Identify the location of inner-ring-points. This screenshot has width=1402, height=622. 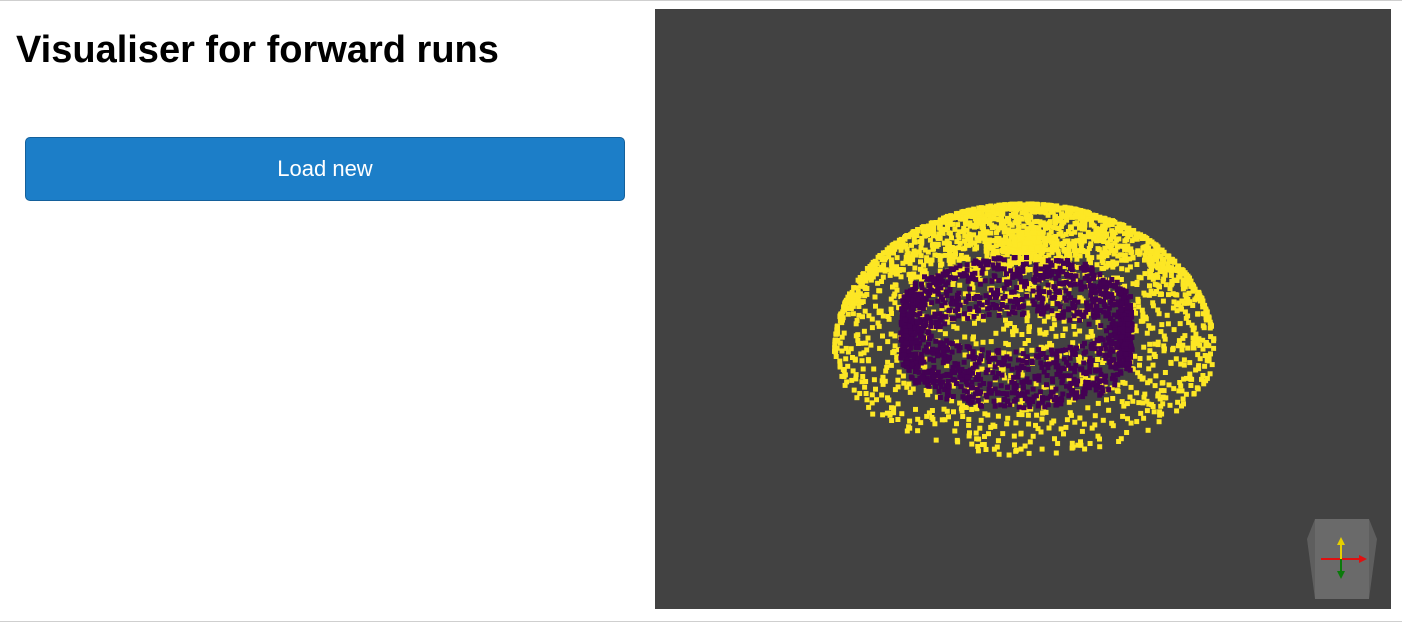
(1016, 333).